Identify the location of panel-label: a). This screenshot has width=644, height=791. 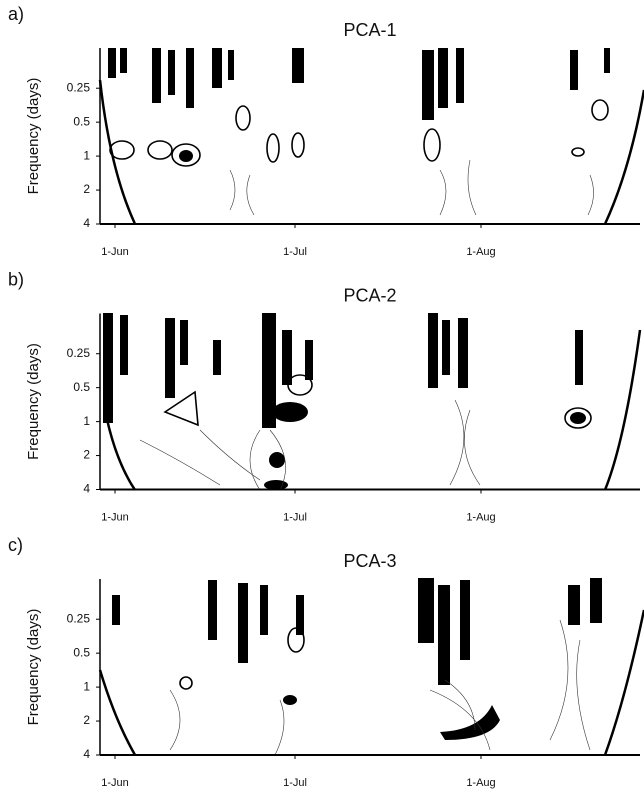
(16, 14).